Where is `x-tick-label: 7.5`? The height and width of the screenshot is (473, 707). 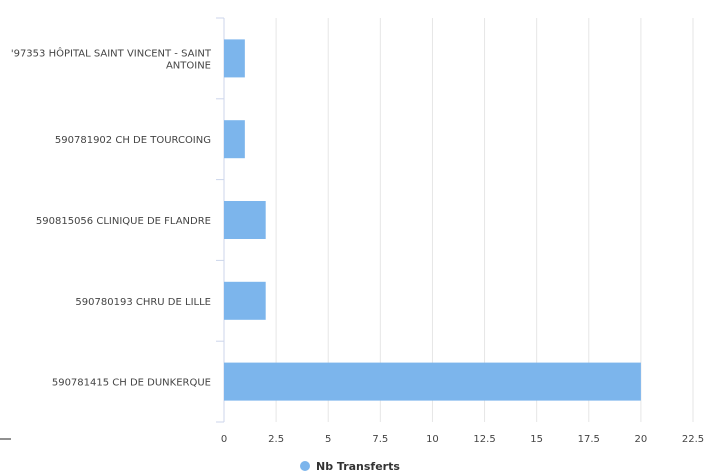 x-tick-label: 7.5 is located at coordinates (380, 439).